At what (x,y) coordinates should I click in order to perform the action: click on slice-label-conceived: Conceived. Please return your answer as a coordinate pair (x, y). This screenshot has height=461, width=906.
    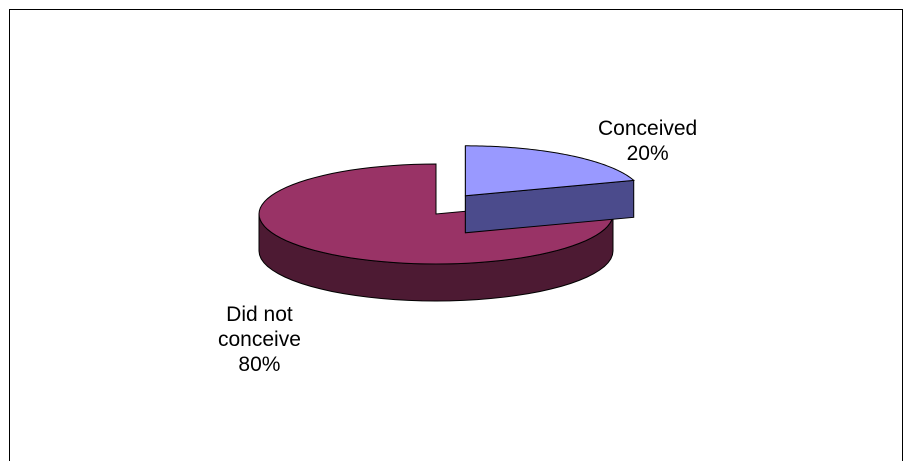
    Looking at the image, I should click on (648, 128).